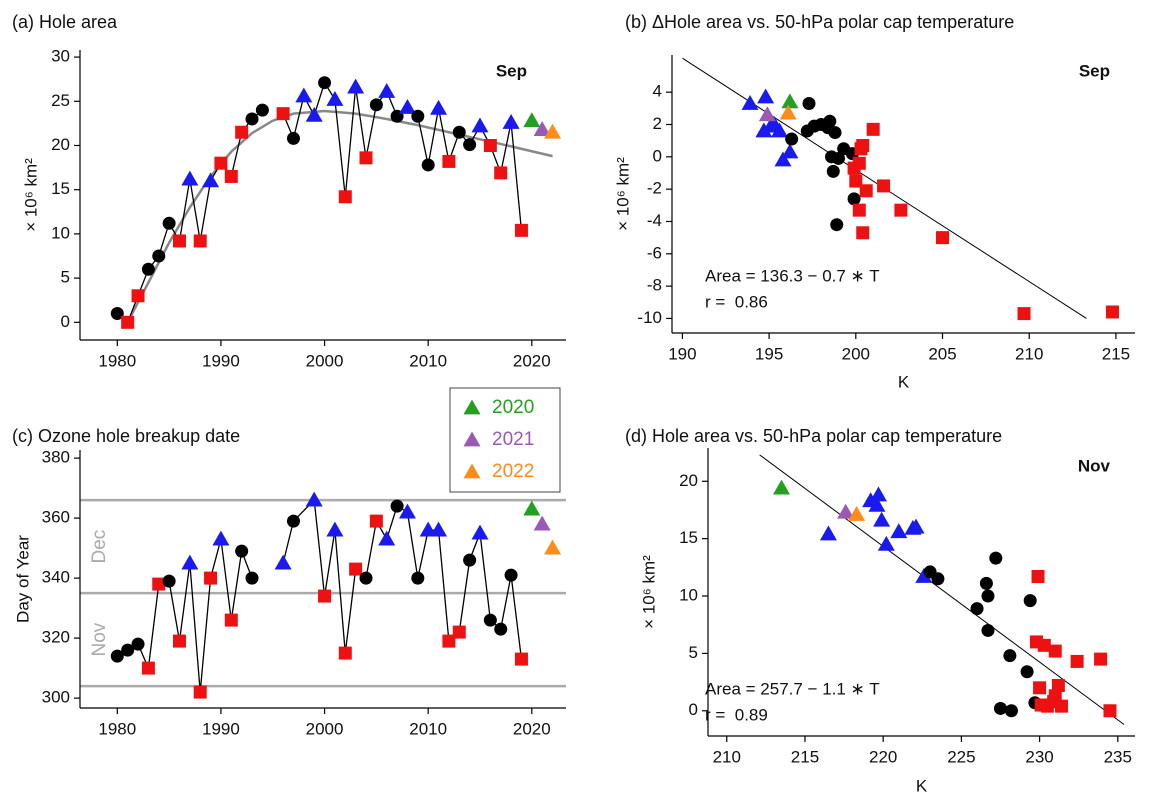 This screenshot has height=799, width=1151. I want to click on month-label: Sep, so click(511, 70).